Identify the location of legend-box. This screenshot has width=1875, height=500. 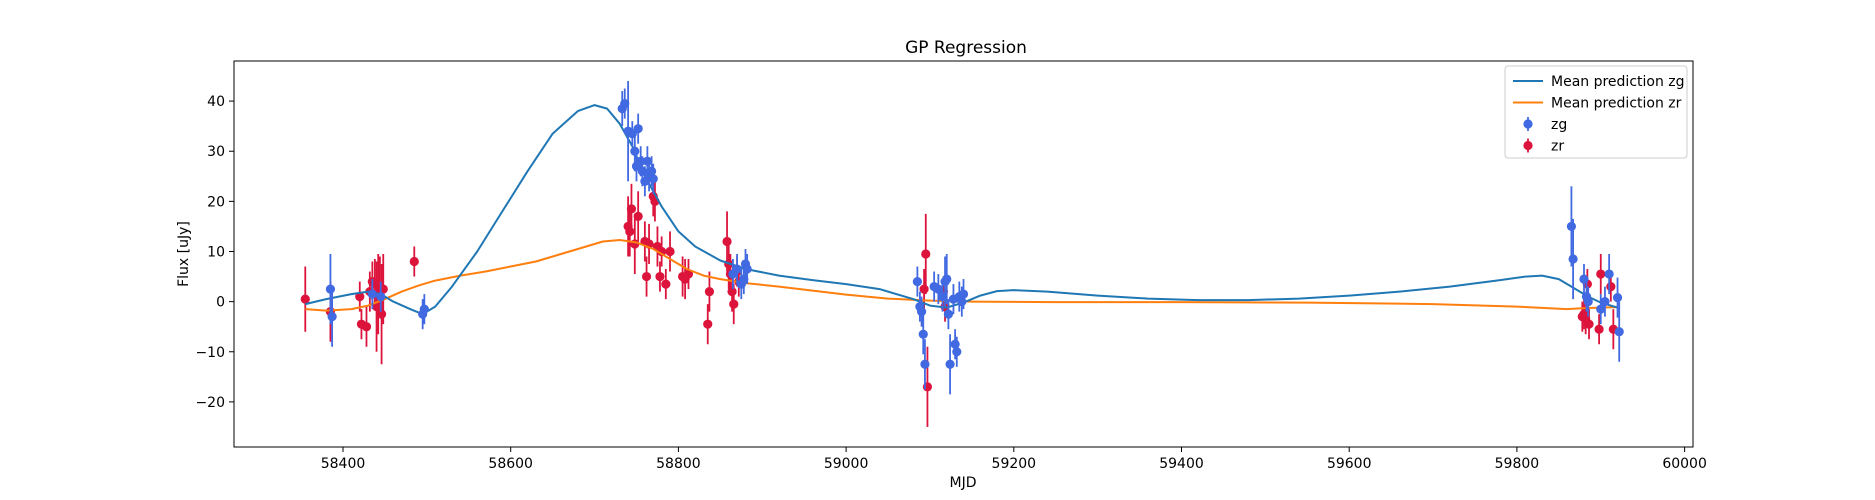
(1596, 112).